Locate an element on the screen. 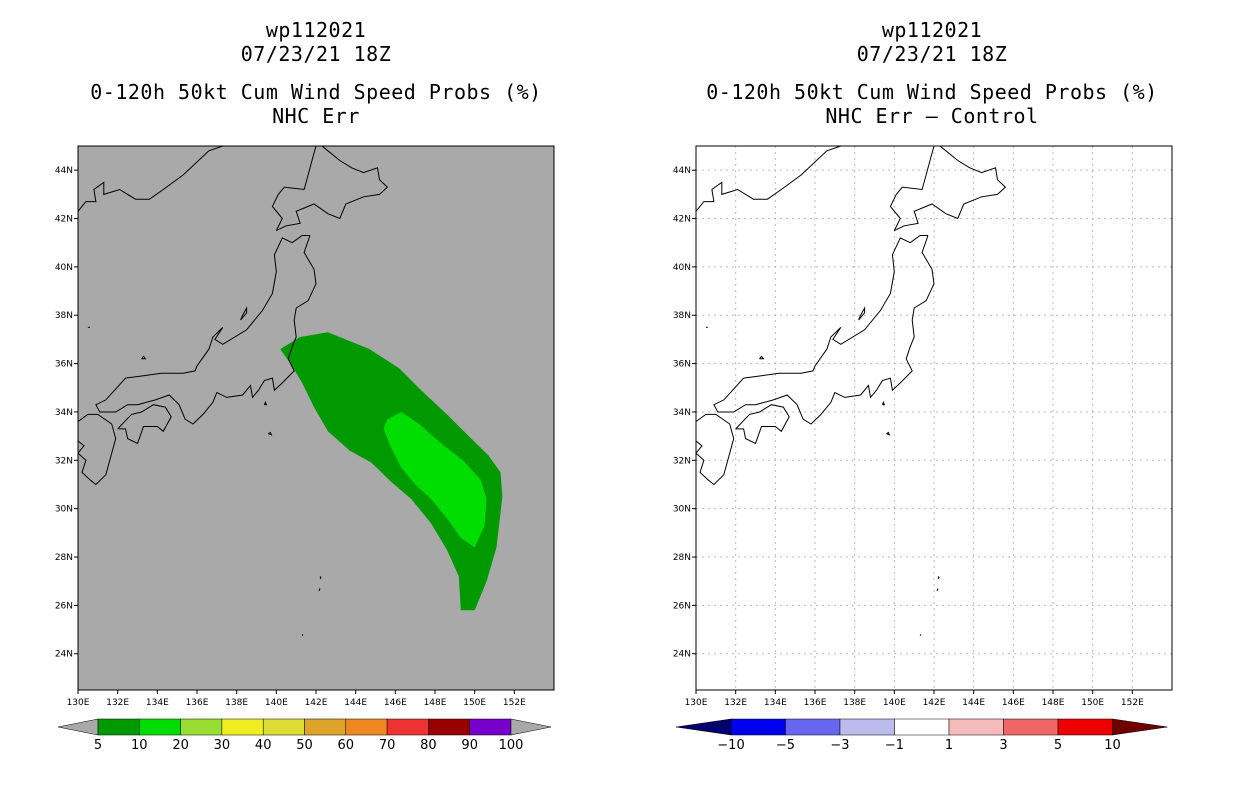 The width and height of the screenshot is (1236, 800). lat-tick-label: 26N is located at coordinates (64, 606).